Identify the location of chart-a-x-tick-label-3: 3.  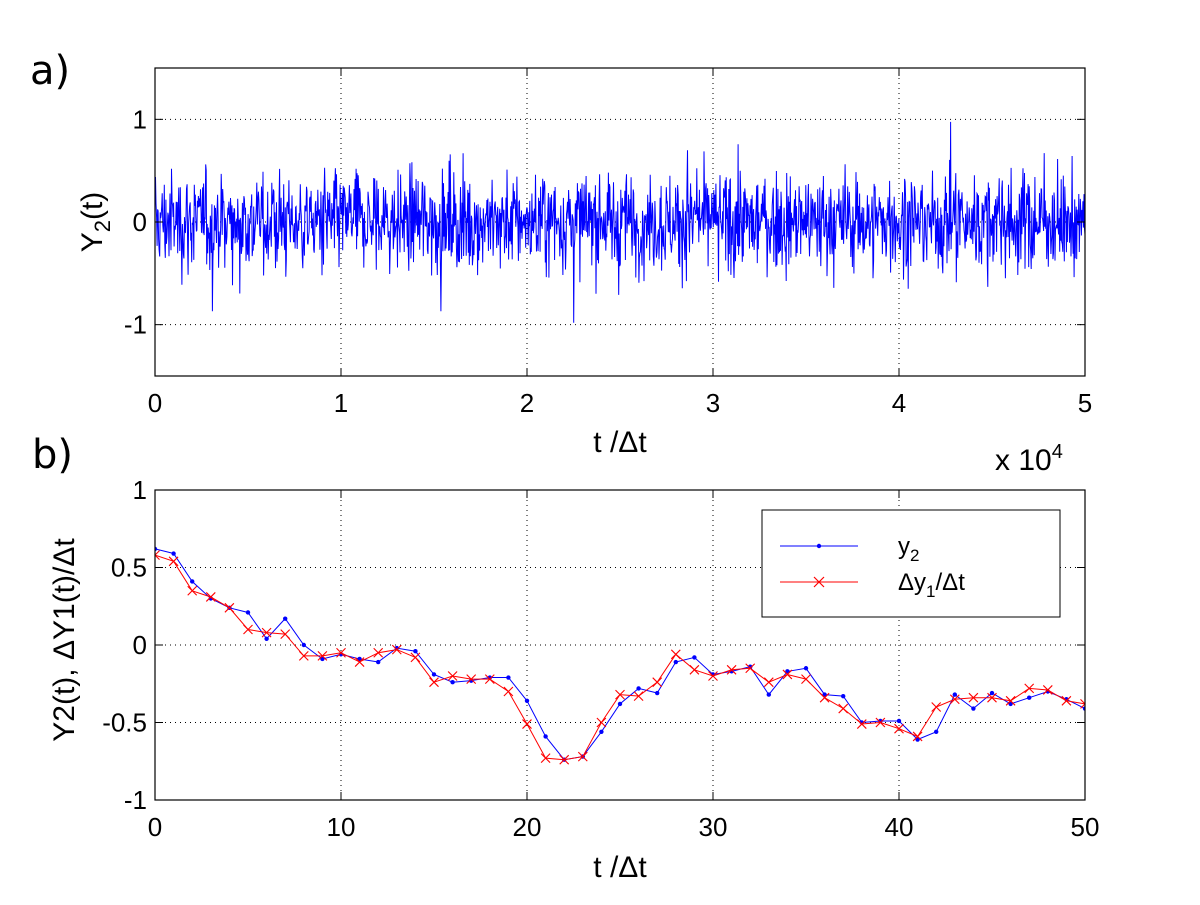
(713, 403).